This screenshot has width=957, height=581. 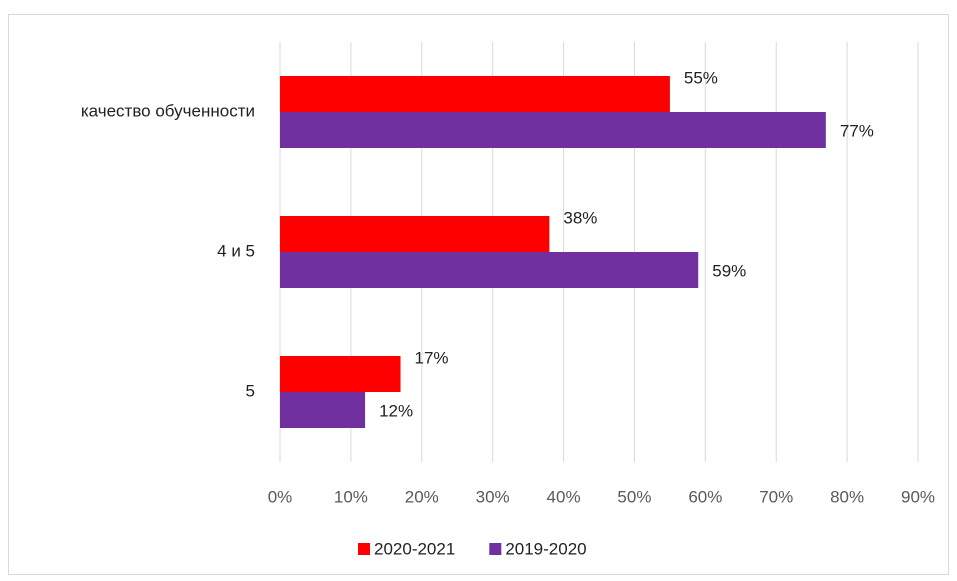 I want to click on data-label: 12%, so click(x=396, y=410).